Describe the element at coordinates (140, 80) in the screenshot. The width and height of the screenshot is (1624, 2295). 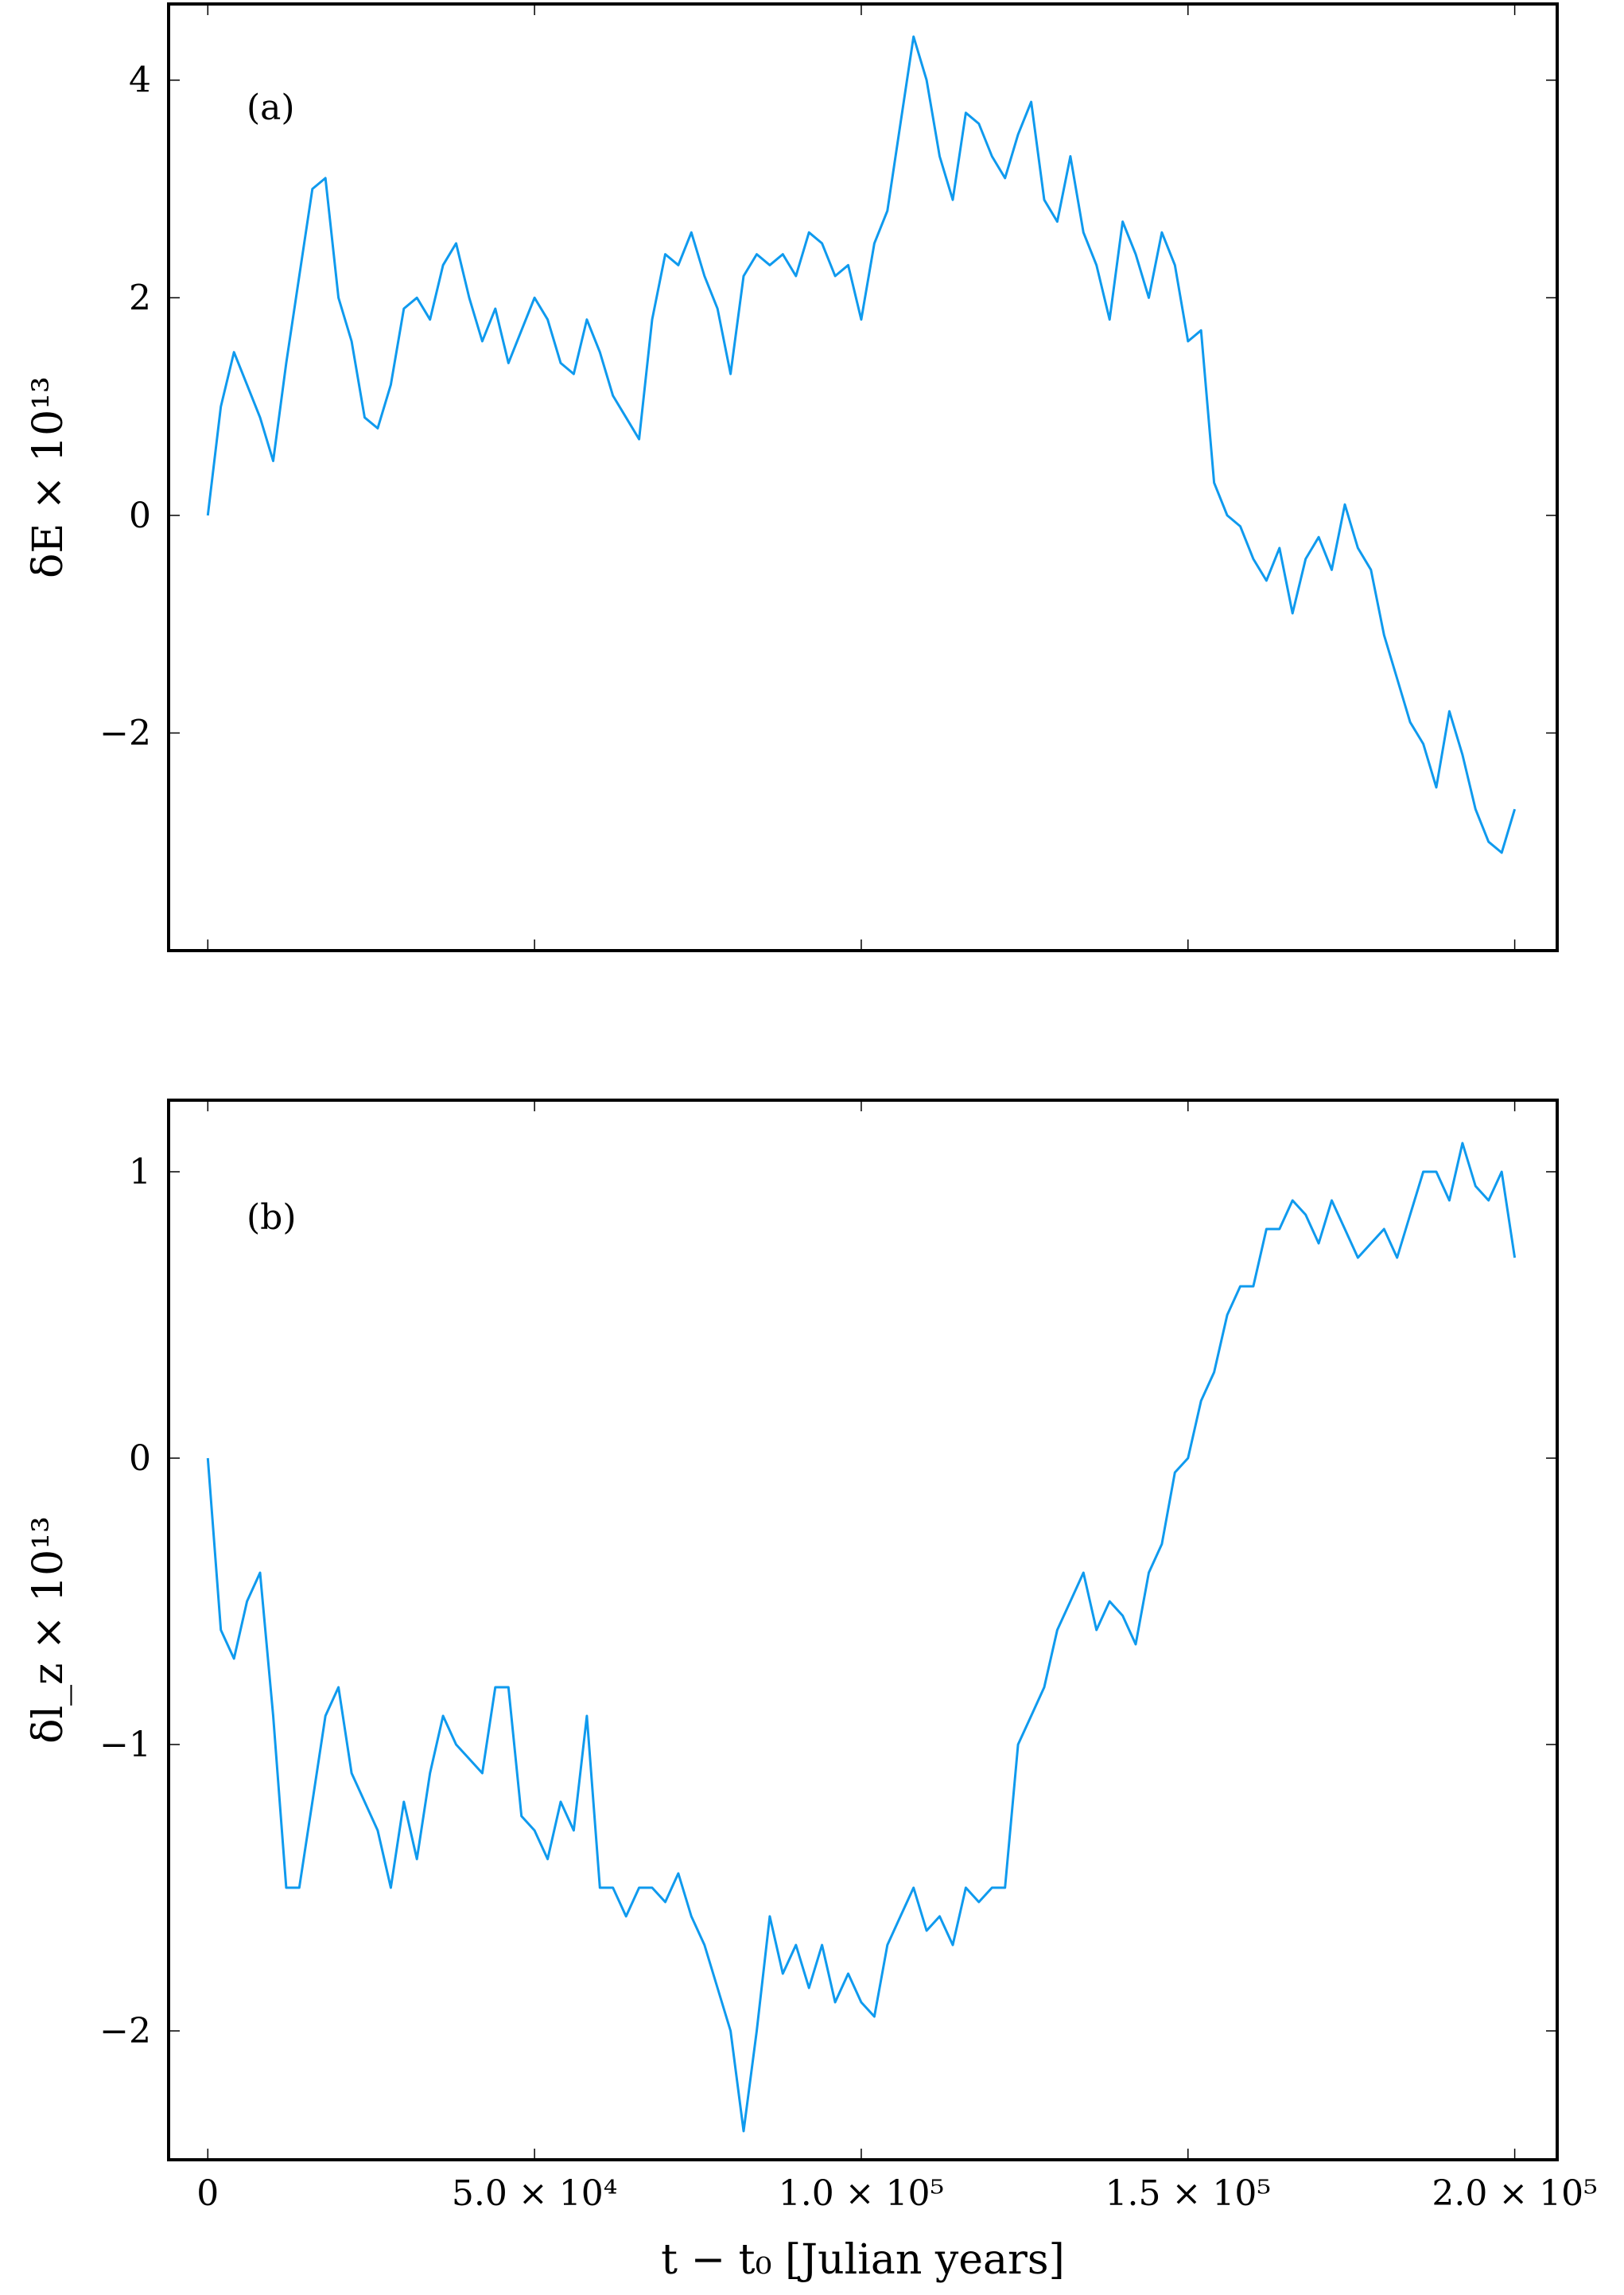
I see `y-tick-label: 4` at that location.